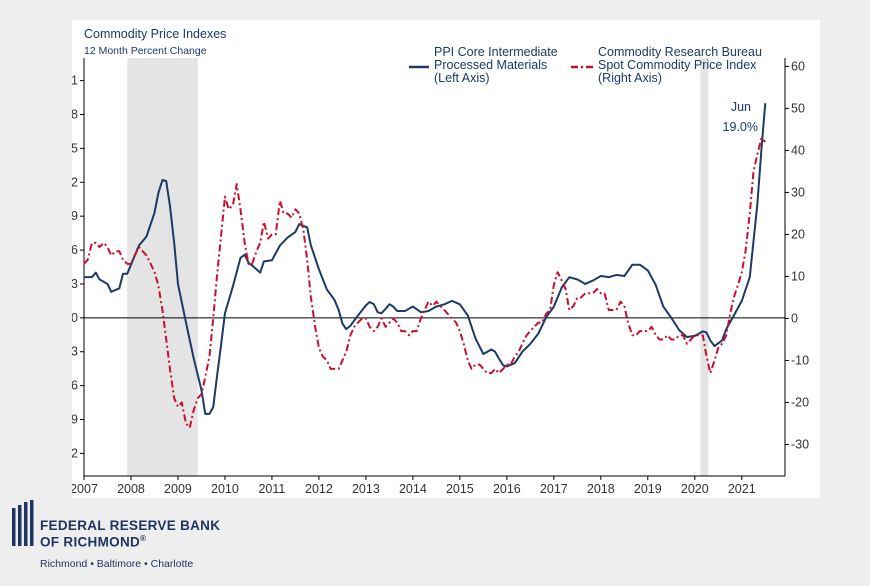 The width and height of the screenshot is (870, 586). What do you see at coordinates (798, 234) in the screenshot?
I see `right-tick-label-20: 20` at bounding box center [798, 234].